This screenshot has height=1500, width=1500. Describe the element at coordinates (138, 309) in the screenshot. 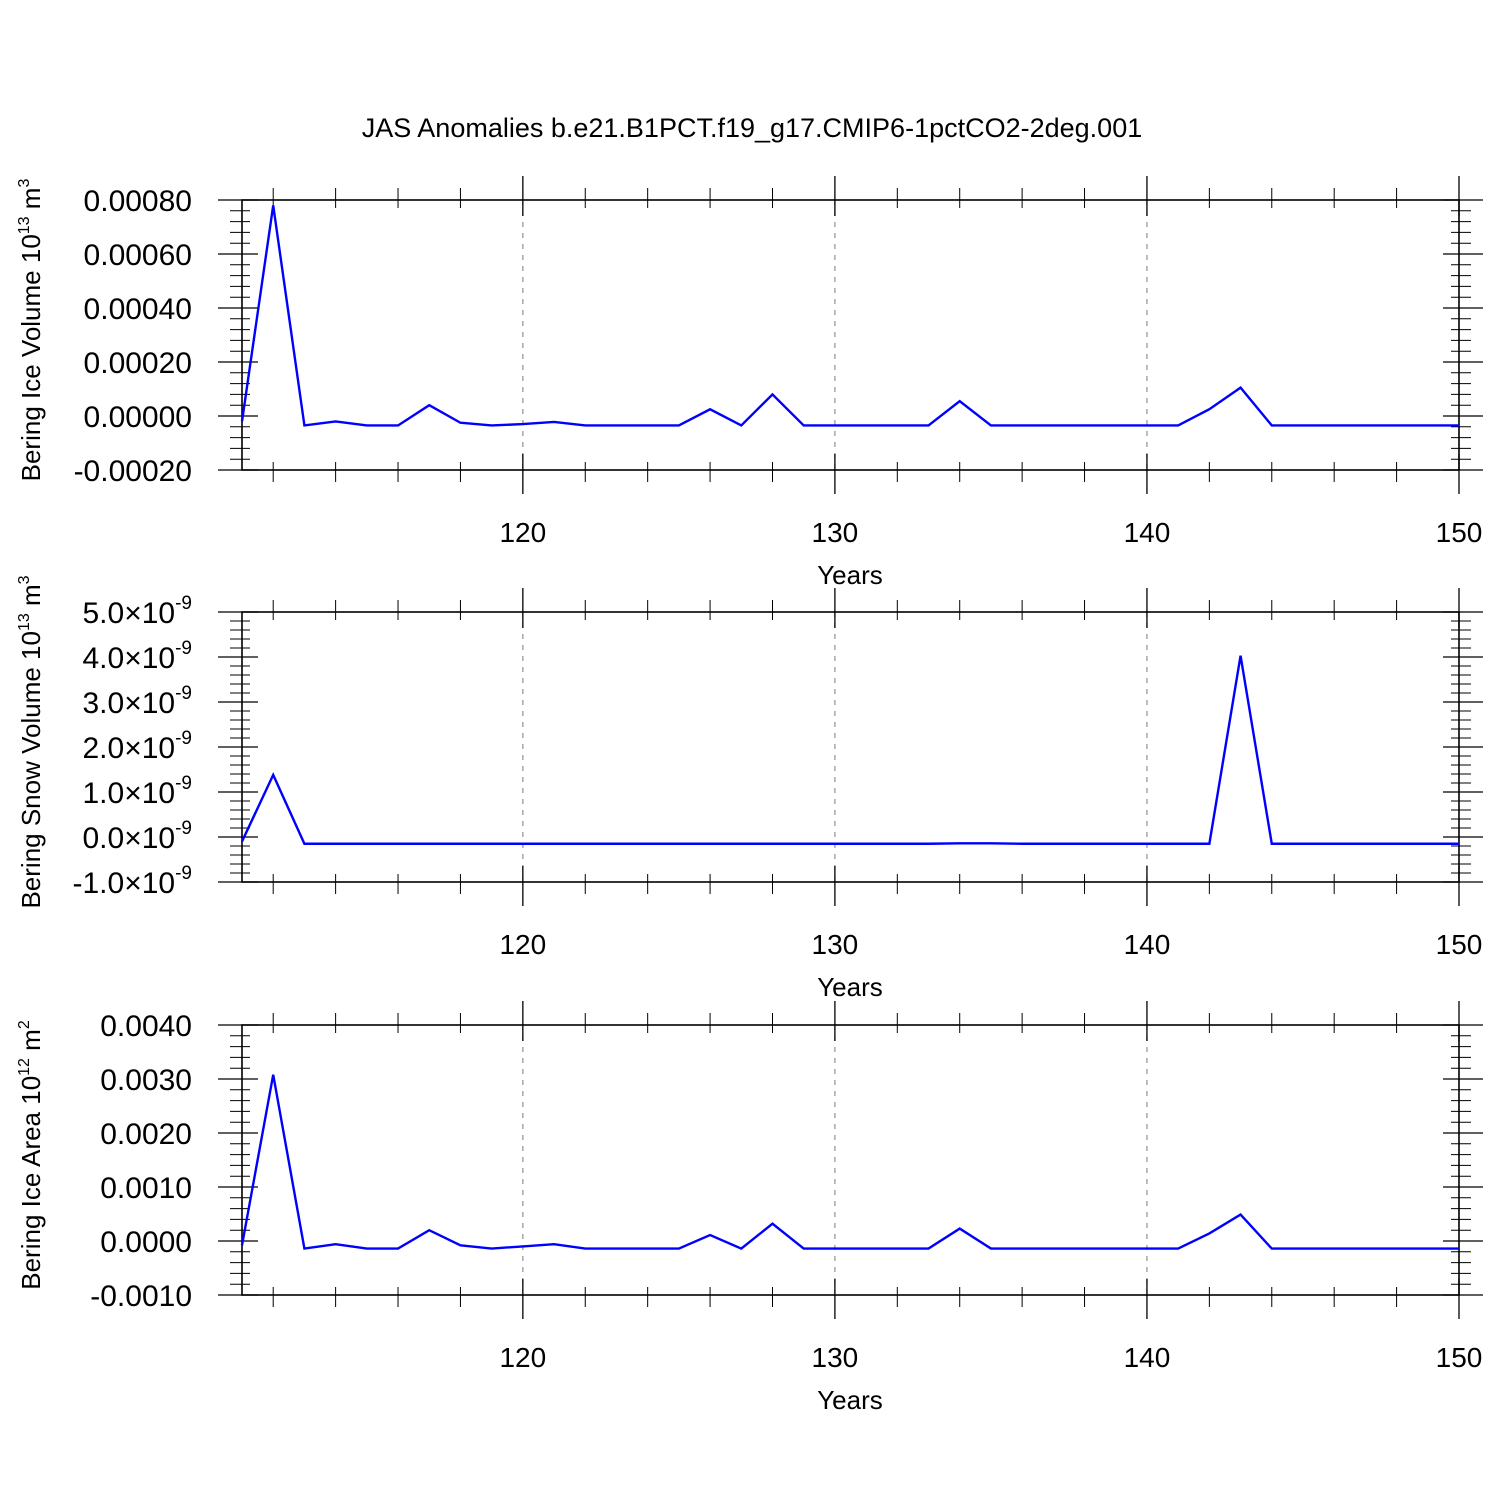

I see `y-tick-label: 0.00040` at that location.